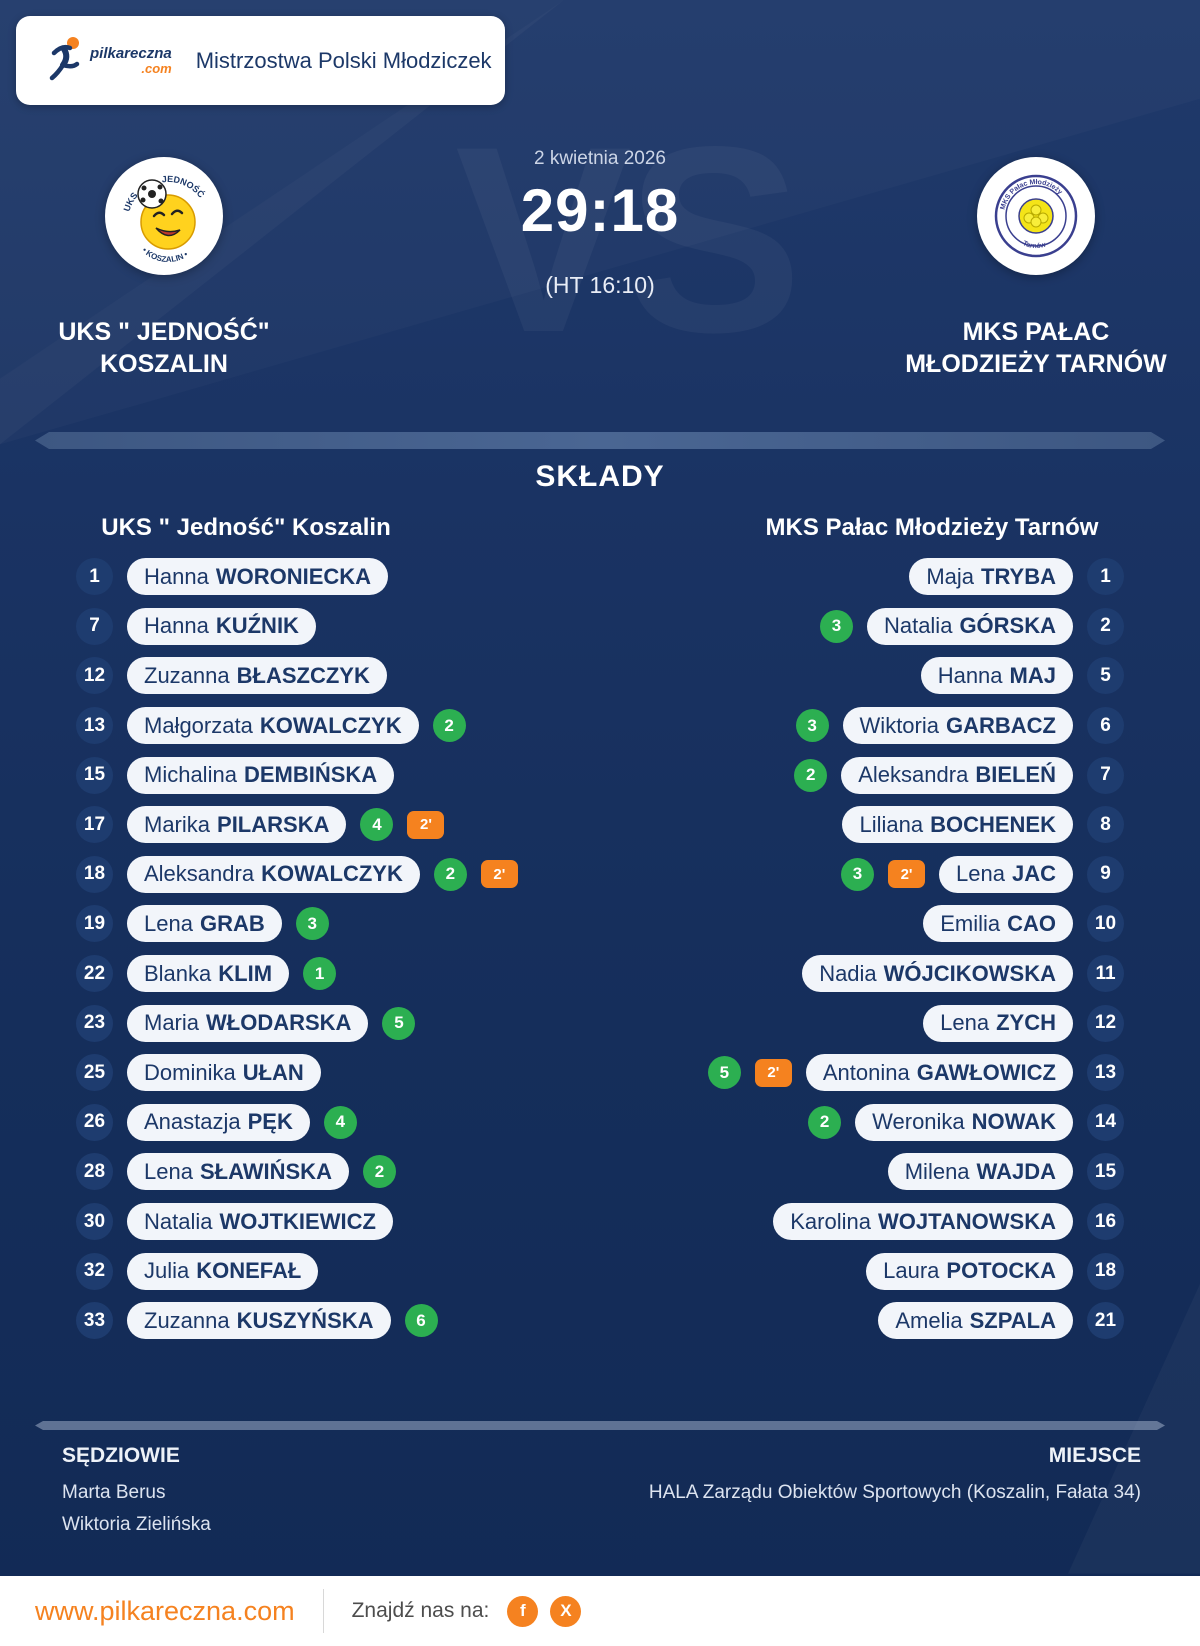 The image size is (1200, 1646). Describe the element at coordinates (600, 210) in the screenshot. I see `match-score: 29:18` at that location.